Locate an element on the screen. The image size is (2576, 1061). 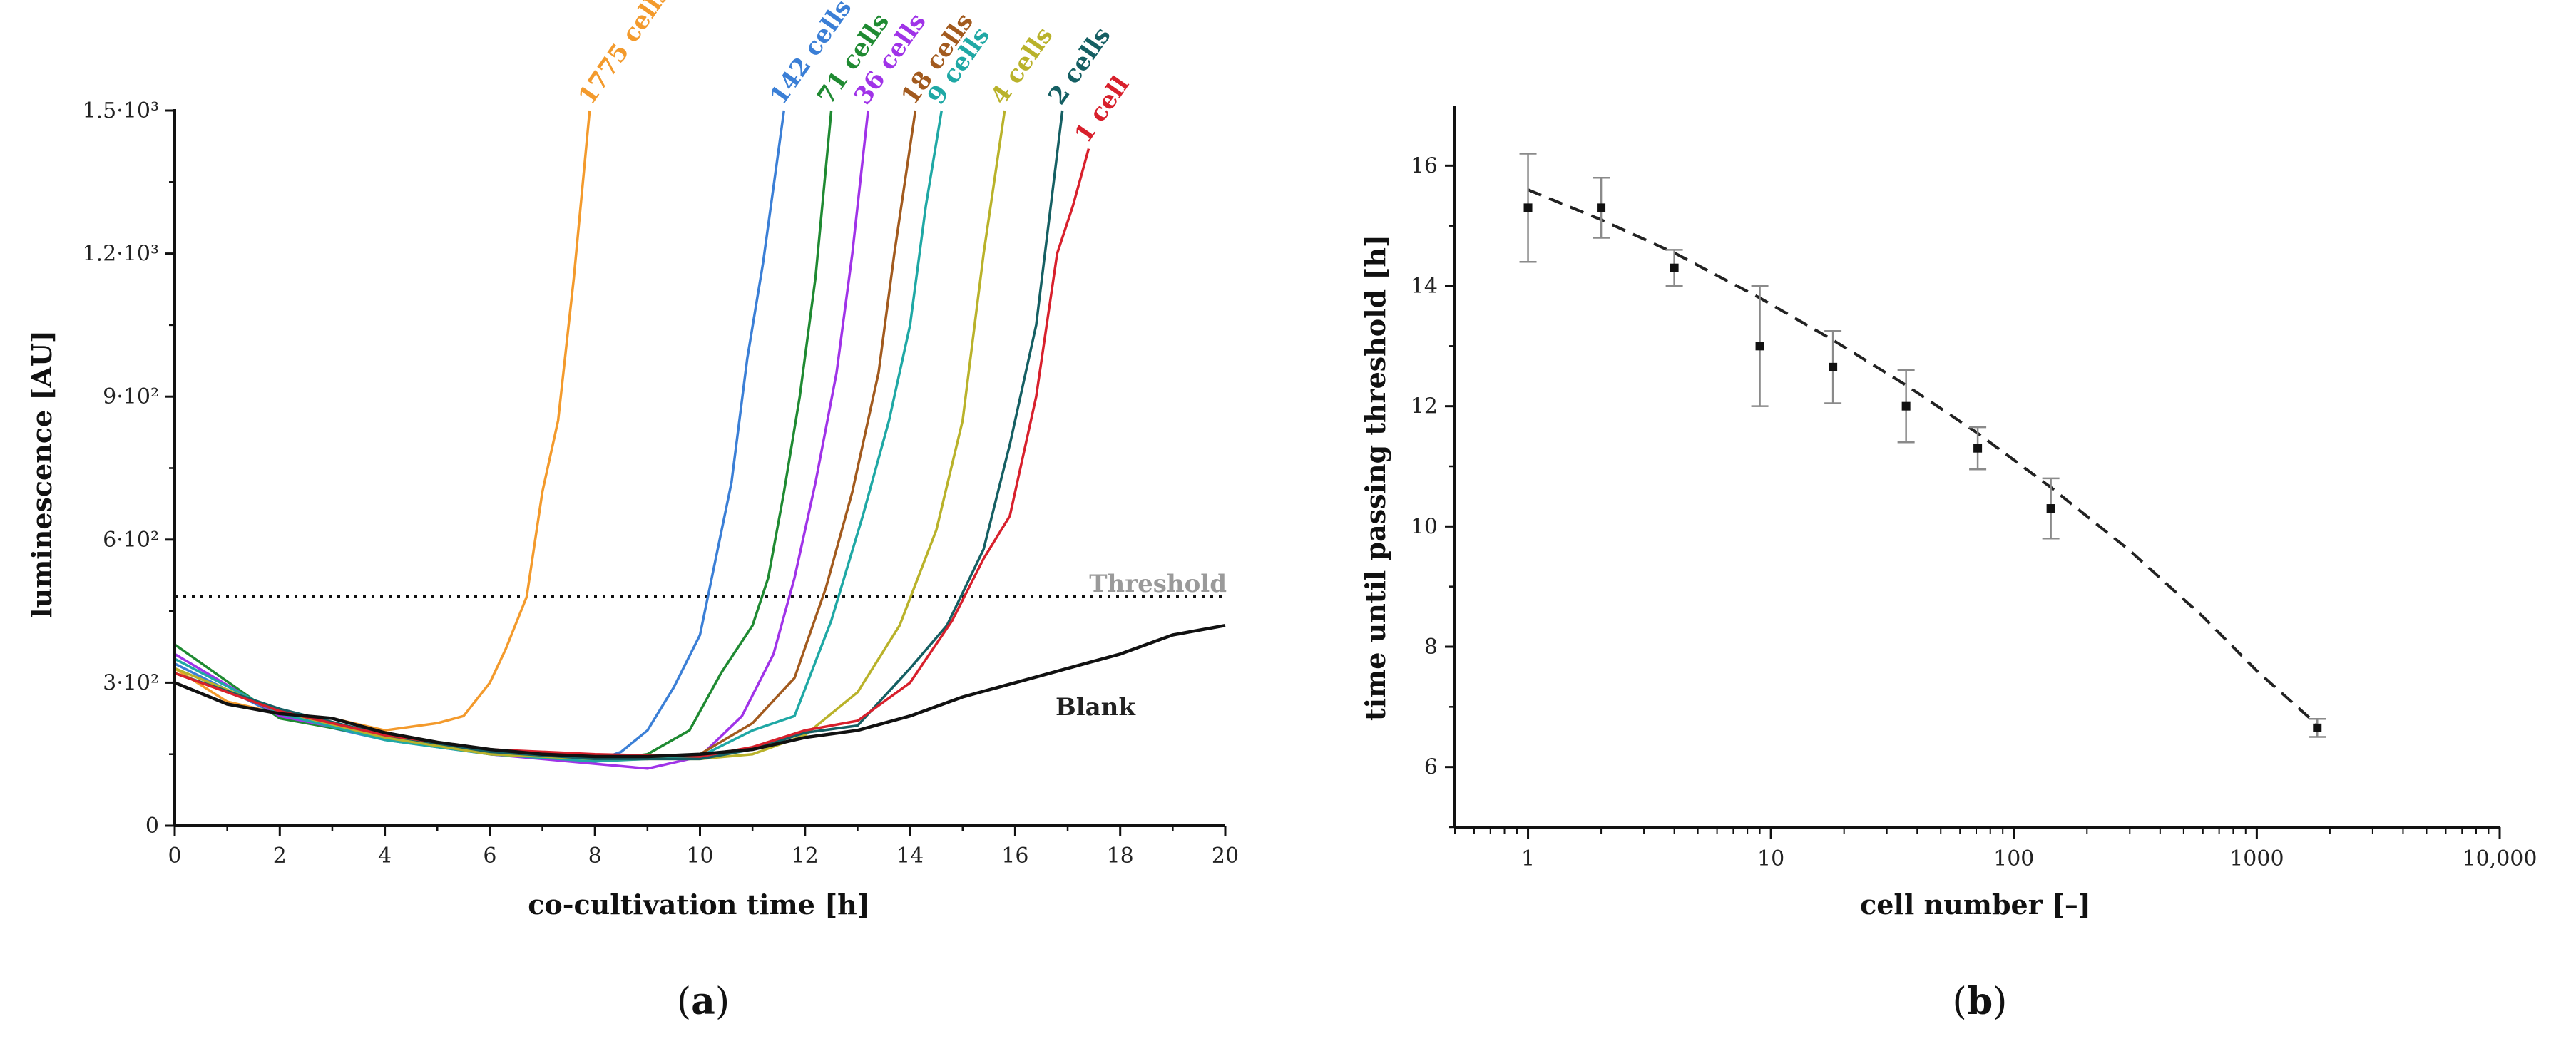
x-tick-label: 100 is located at coordinates (2014, 858).